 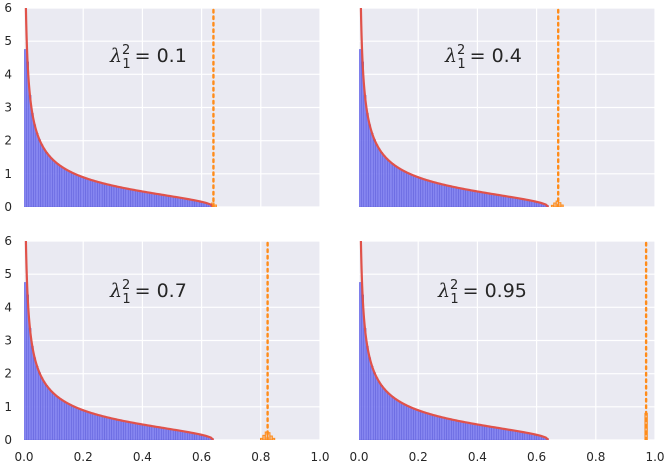 What do you see at coordinates (126, 299) in the screenshot?
I see `annotation-subscript: 1` at bounding box center [126, 299].